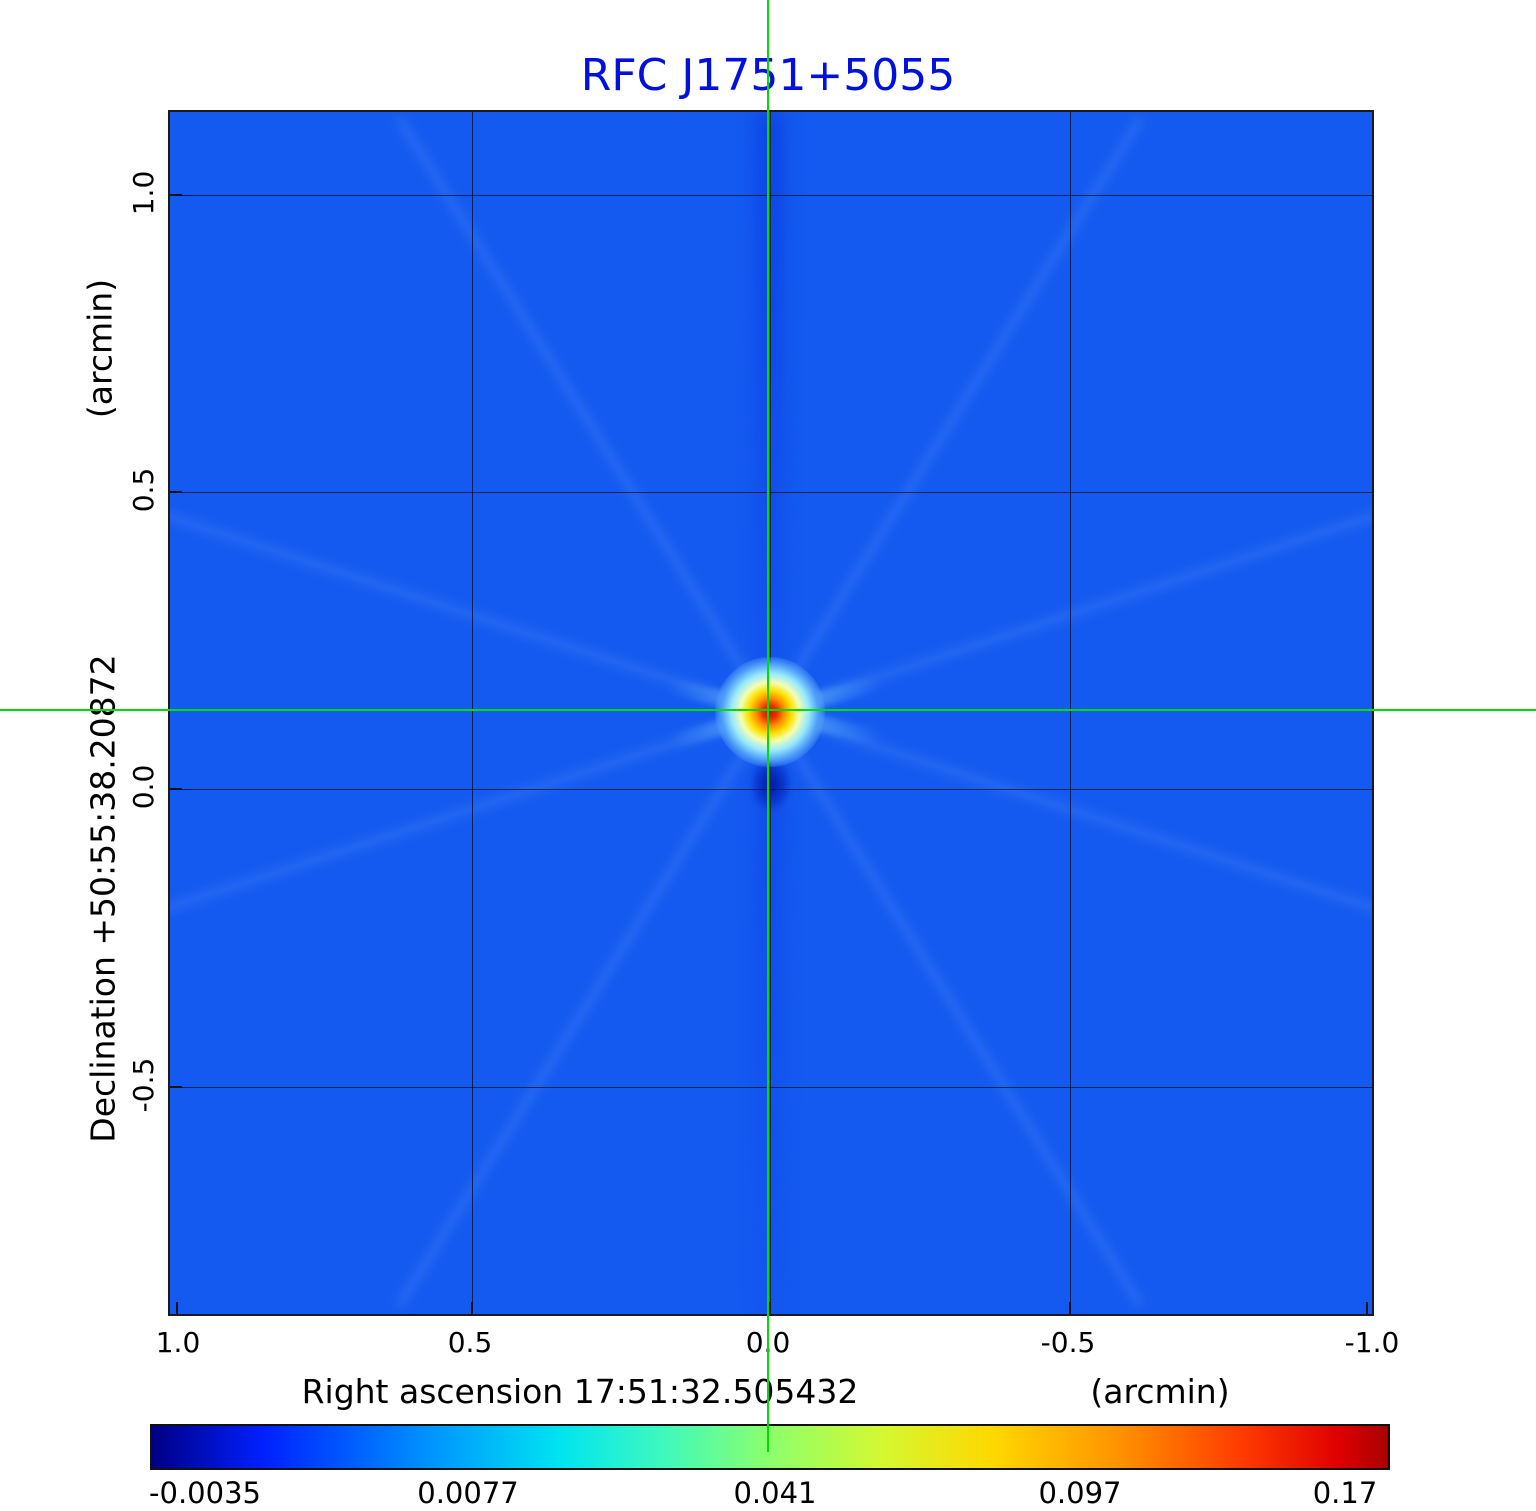 The width and height of the screenshot is (1536, 1511). I want to click on y-tick-label: 0.5, so click(143, 490).